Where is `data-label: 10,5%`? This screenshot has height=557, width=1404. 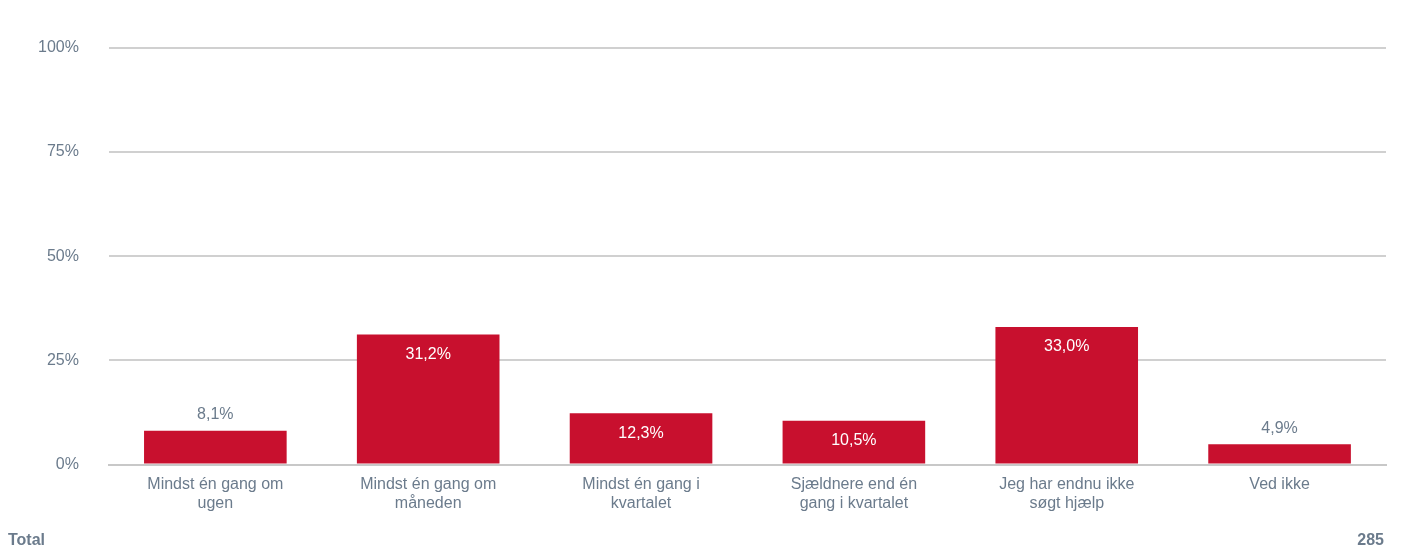
data-label: 10,5% is located at coordinates (854, 440).